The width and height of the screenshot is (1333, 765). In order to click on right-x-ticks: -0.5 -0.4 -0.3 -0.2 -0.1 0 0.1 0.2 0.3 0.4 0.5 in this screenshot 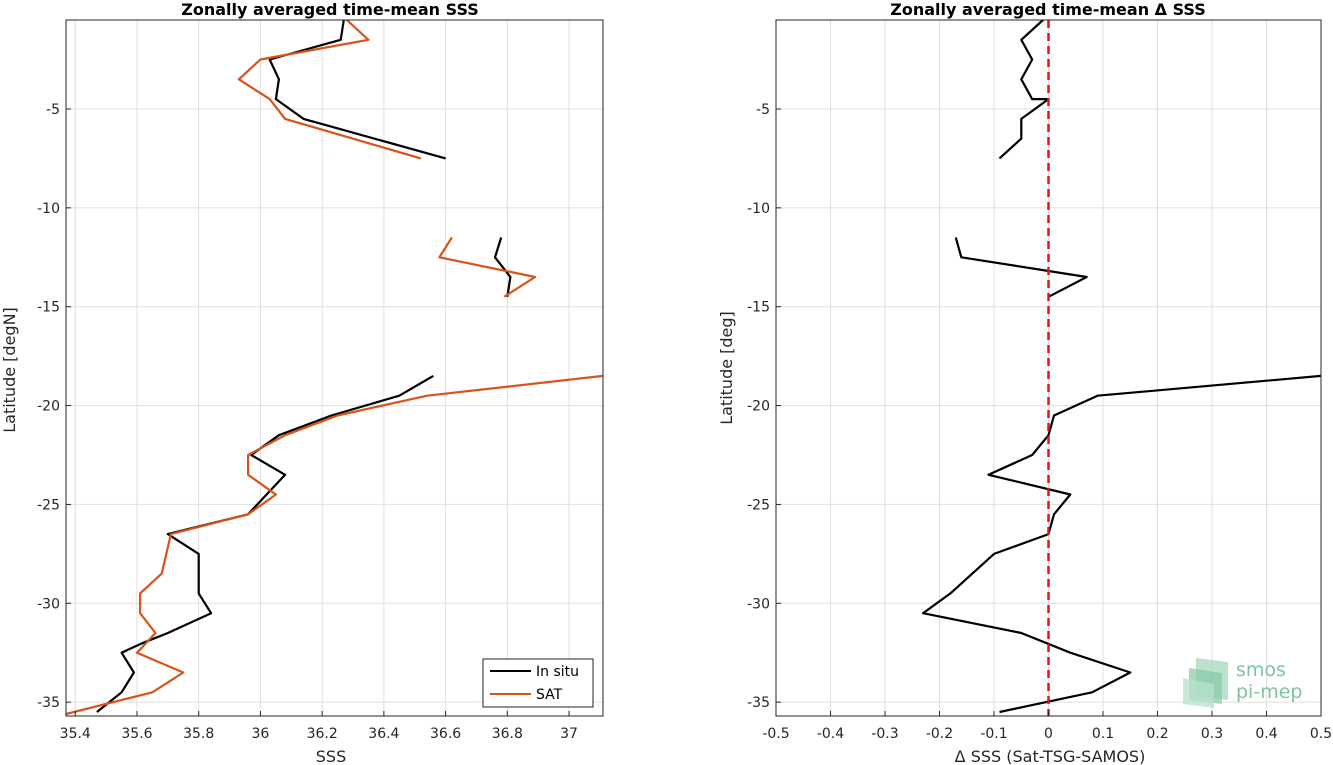, I will do `click(1047, 726)`.